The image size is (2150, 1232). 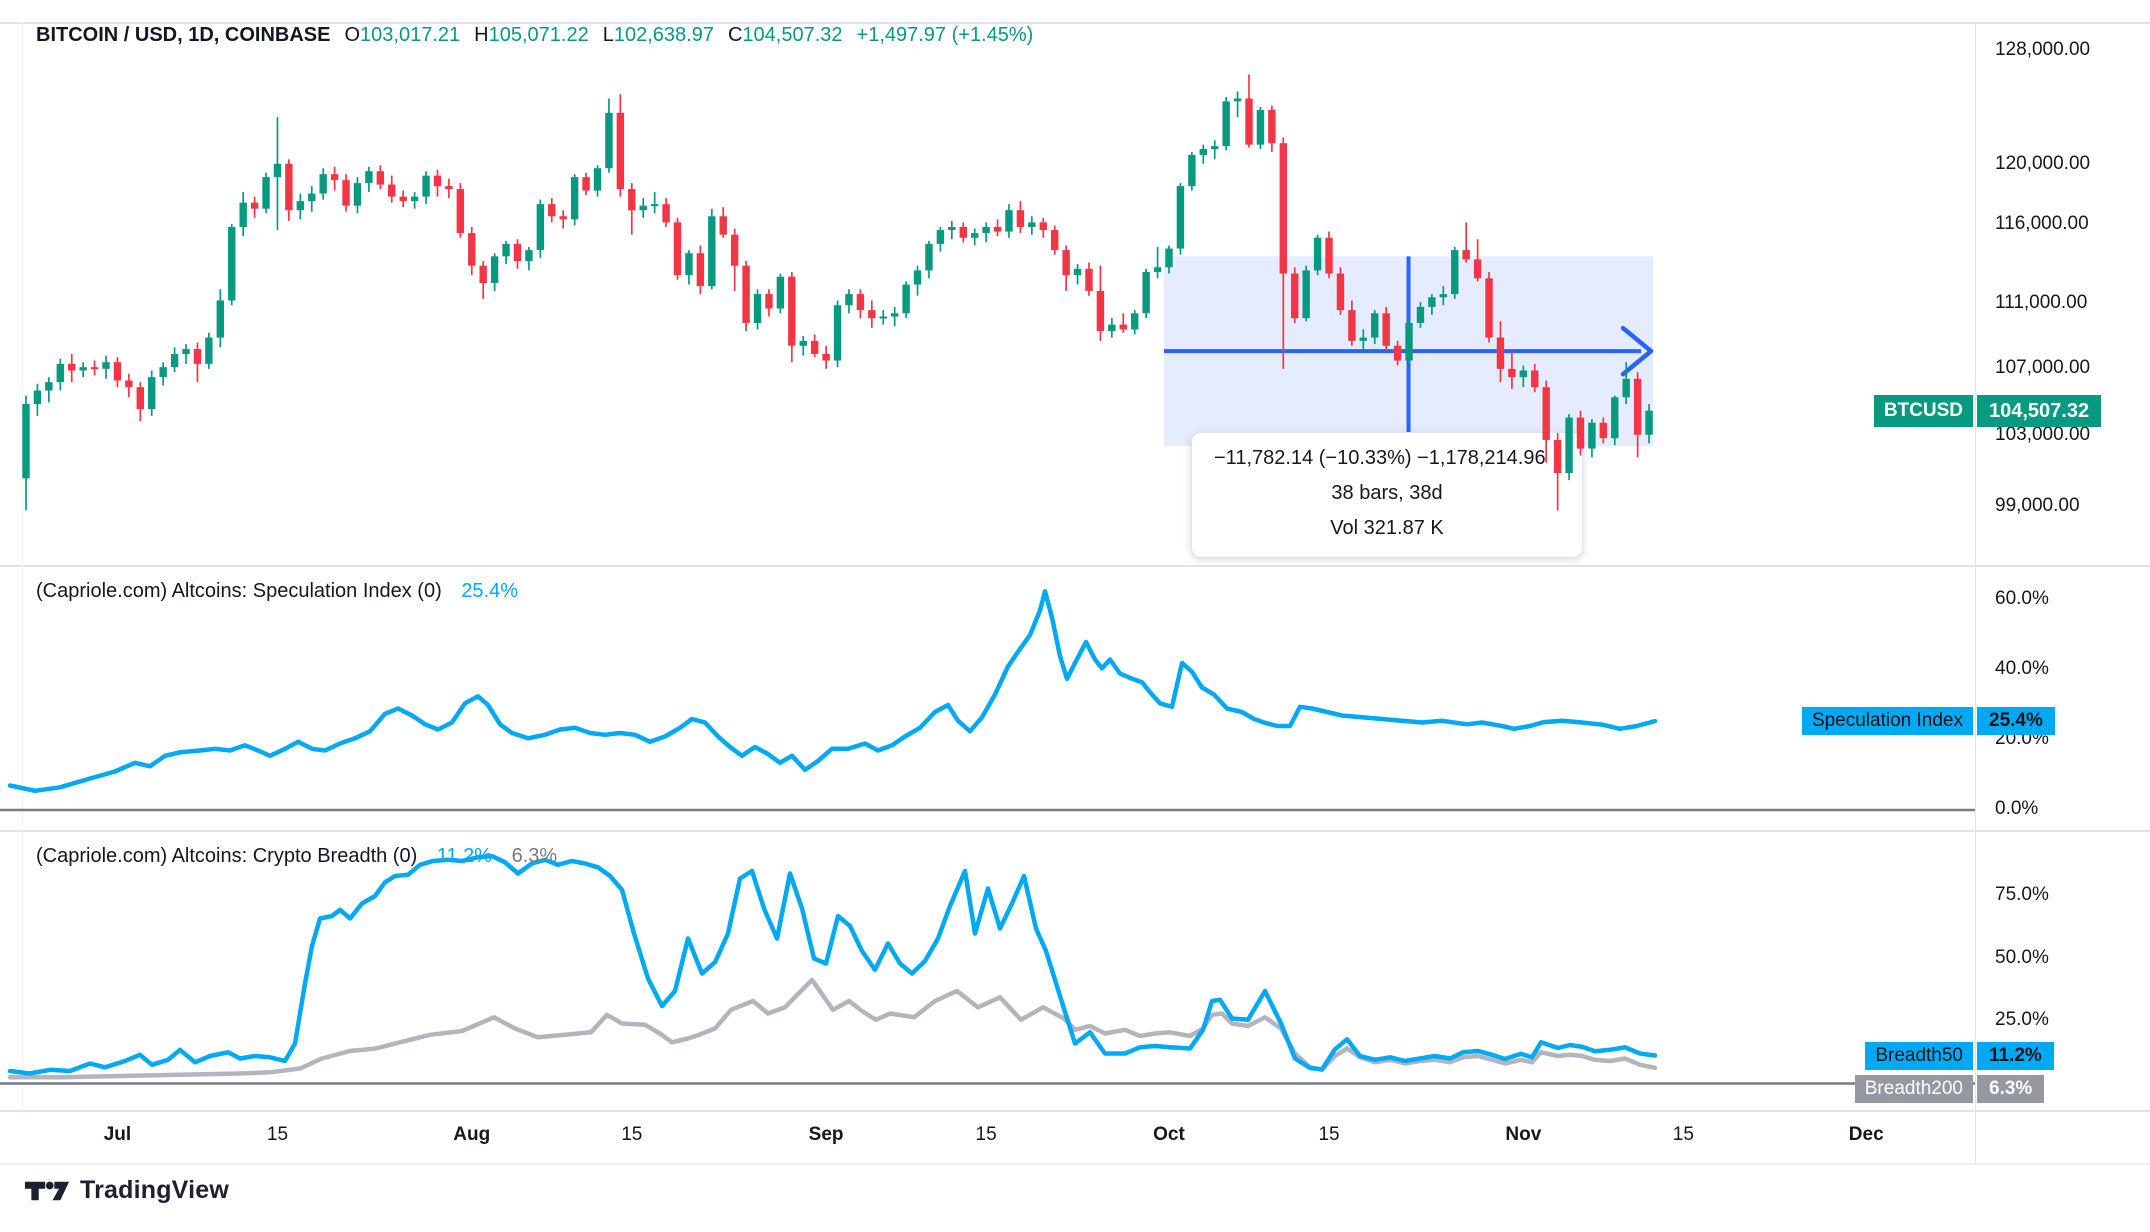 What do you see at coordinates (2015, 1055) in the screenshot?
I see `breadth50-flag-value: 11.2%` at bounding box center [2015, 1055].